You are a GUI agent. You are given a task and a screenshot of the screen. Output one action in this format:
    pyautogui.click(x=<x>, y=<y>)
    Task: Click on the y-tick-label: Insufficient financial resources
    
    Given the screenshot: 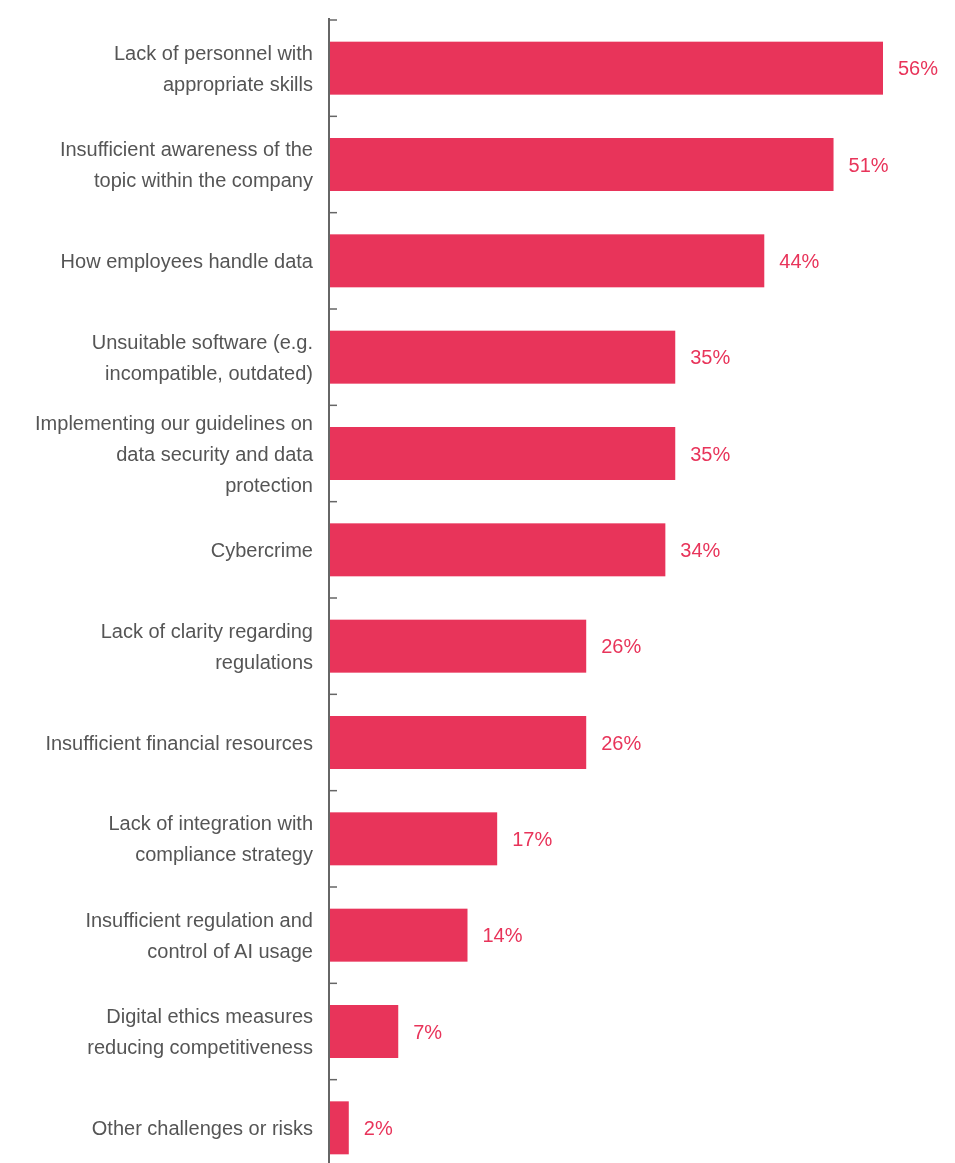 What is the action you would take?
    pyautogui.click(x=179, y=742)
    